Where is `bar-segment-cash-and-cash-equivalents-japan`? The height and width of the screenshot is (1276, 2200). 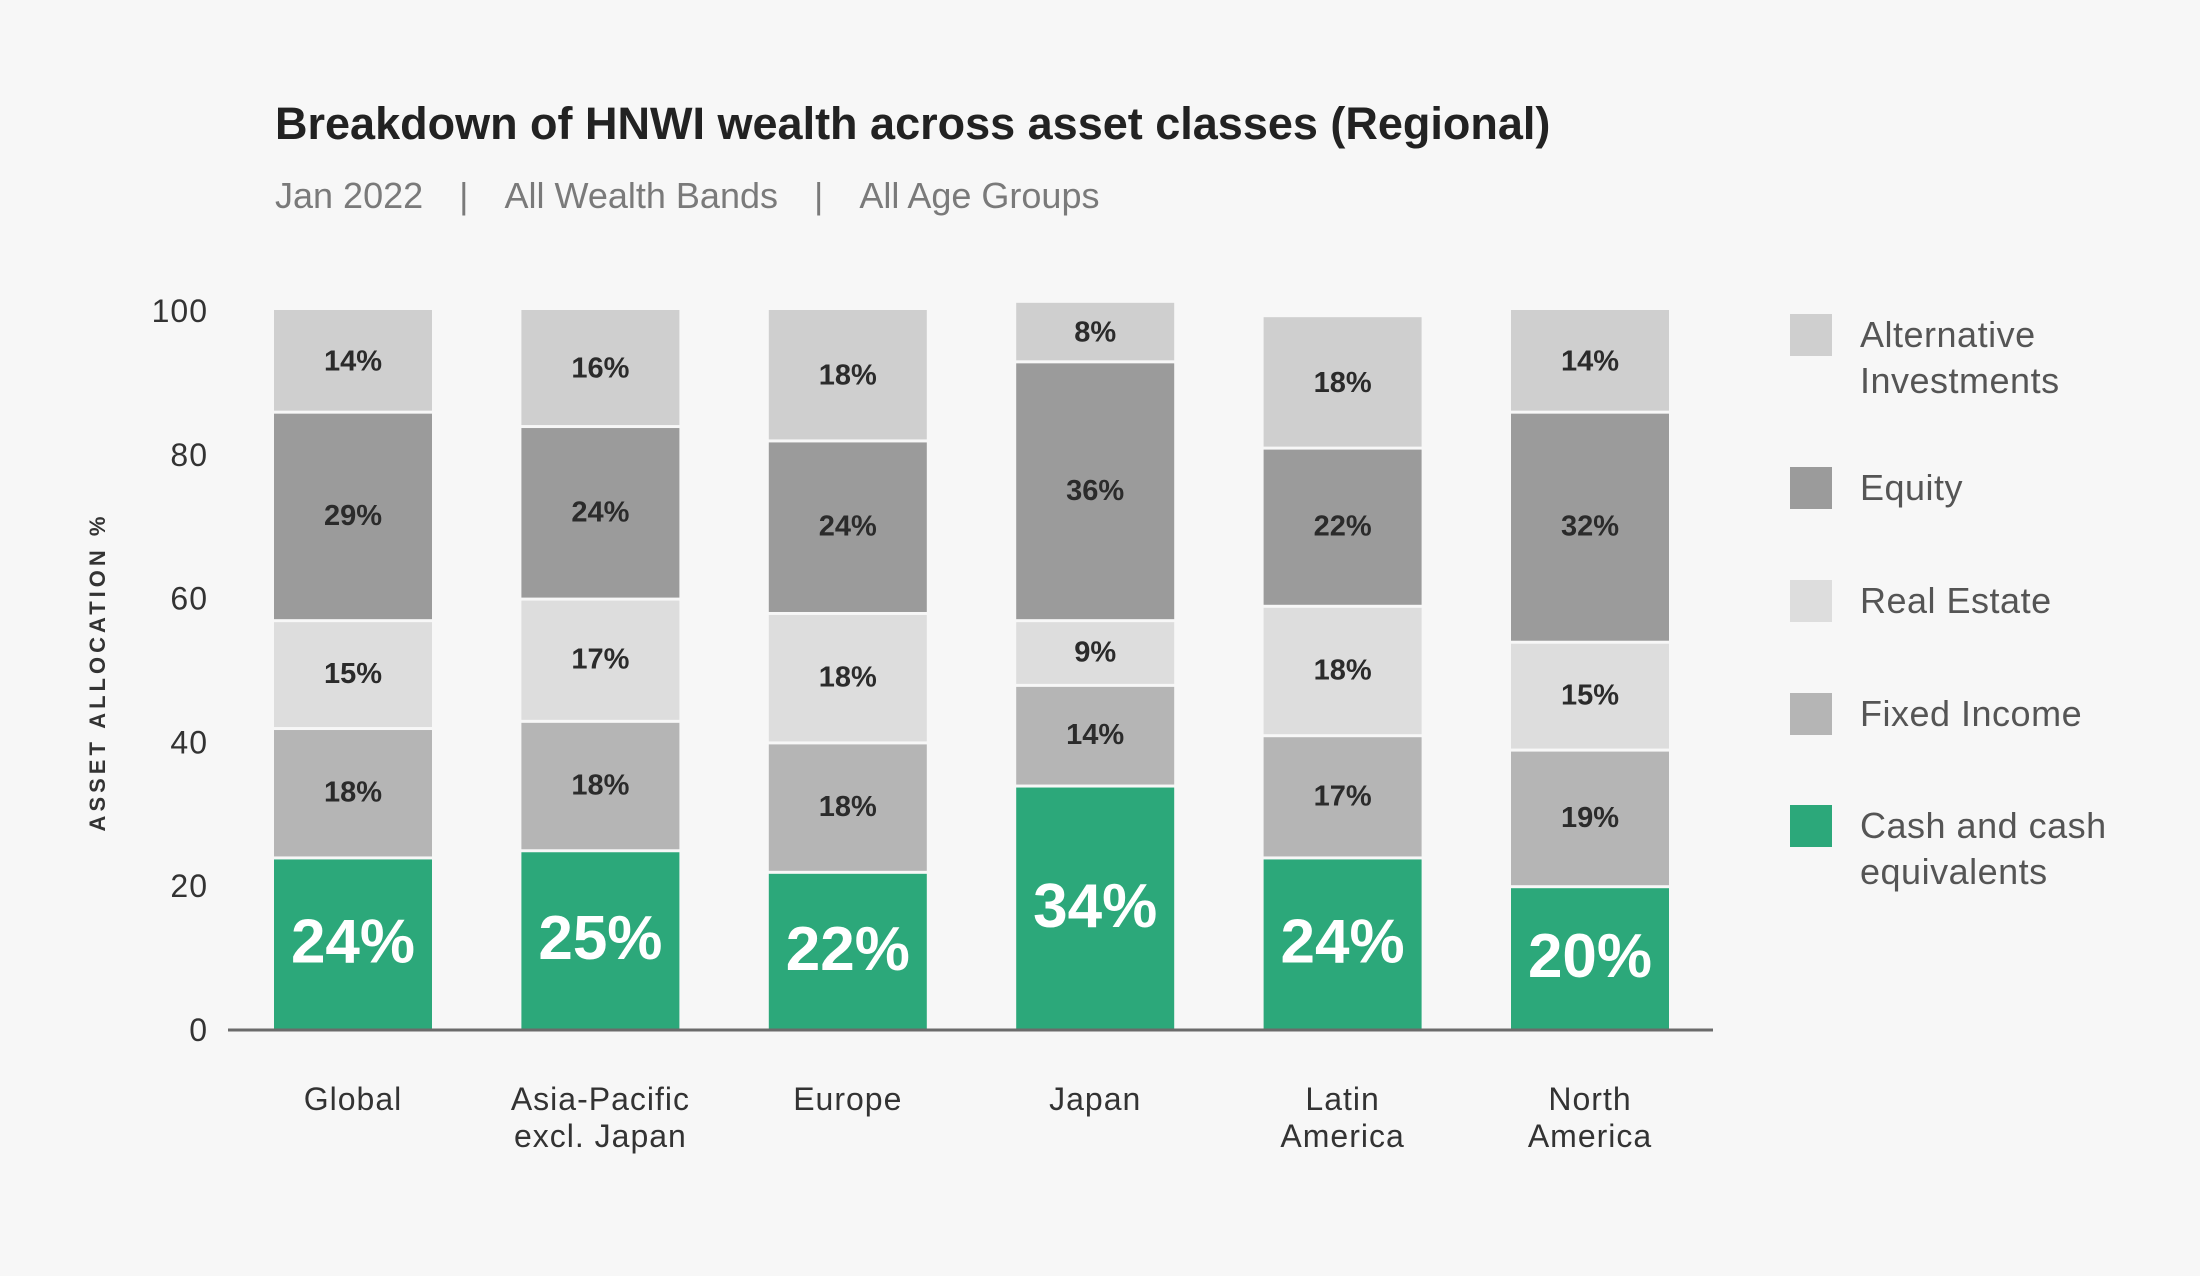 bar-segment-cash-and-cash-equivalents-japan is located at coordinates (1095, 908).